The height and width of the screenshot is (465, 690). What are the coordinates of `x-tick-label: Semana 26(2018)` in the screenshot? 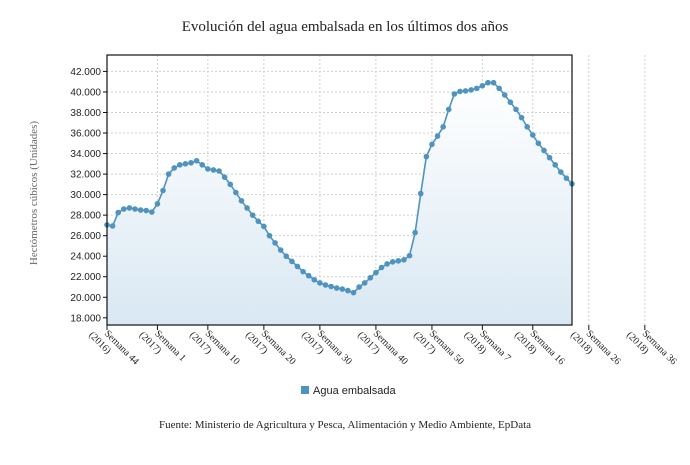 It's located at (595, 347).